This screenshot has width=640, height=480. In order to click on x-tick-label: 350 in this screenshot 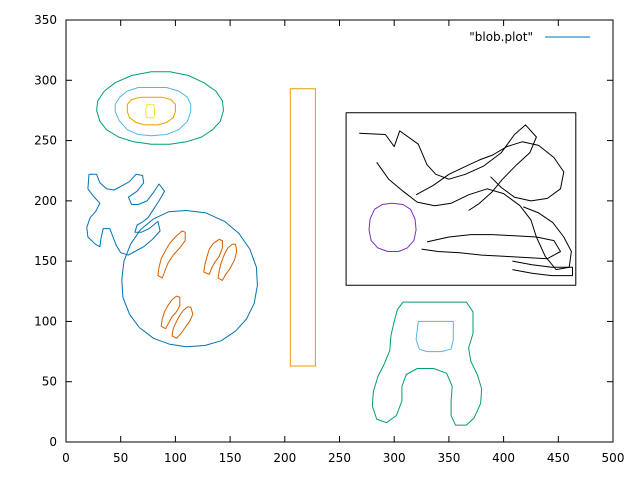, I will do `click(448, 458)`.